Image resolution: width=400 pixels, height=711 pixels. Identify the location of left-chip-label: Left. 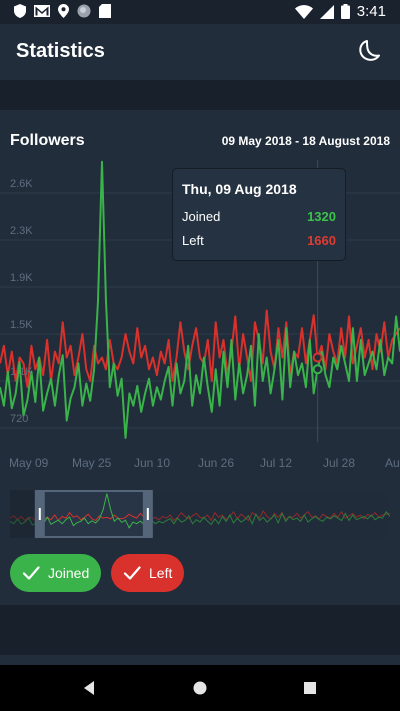
(161, 573).